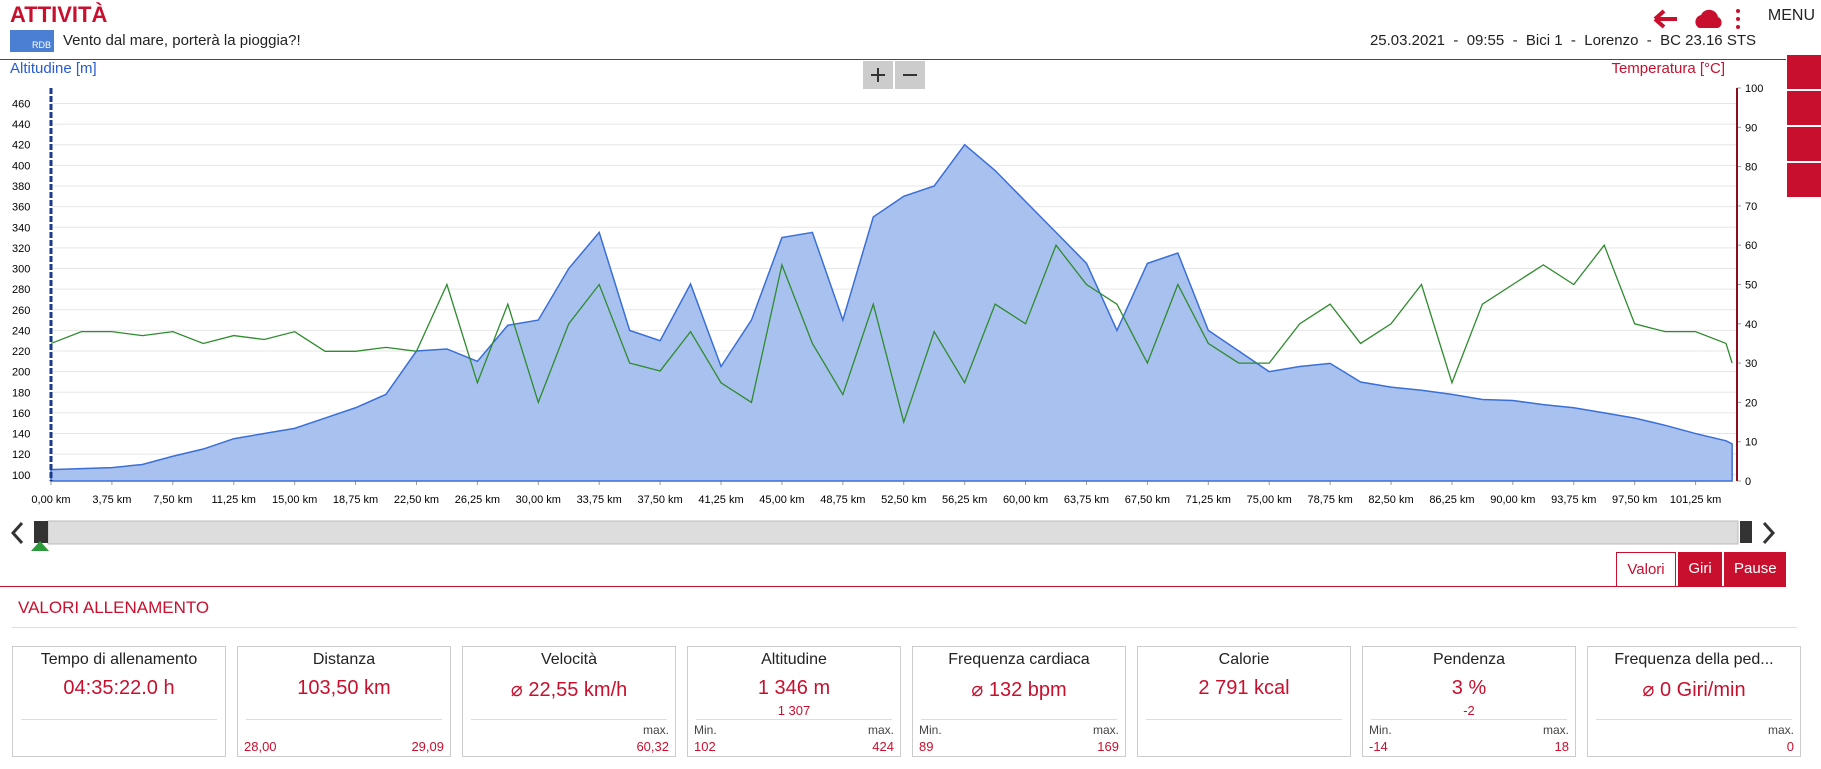  What do you see at coordinates (1791, 15) in the screenshot?
I see `menu-button: MENU` at bounding box center [1791, 15].